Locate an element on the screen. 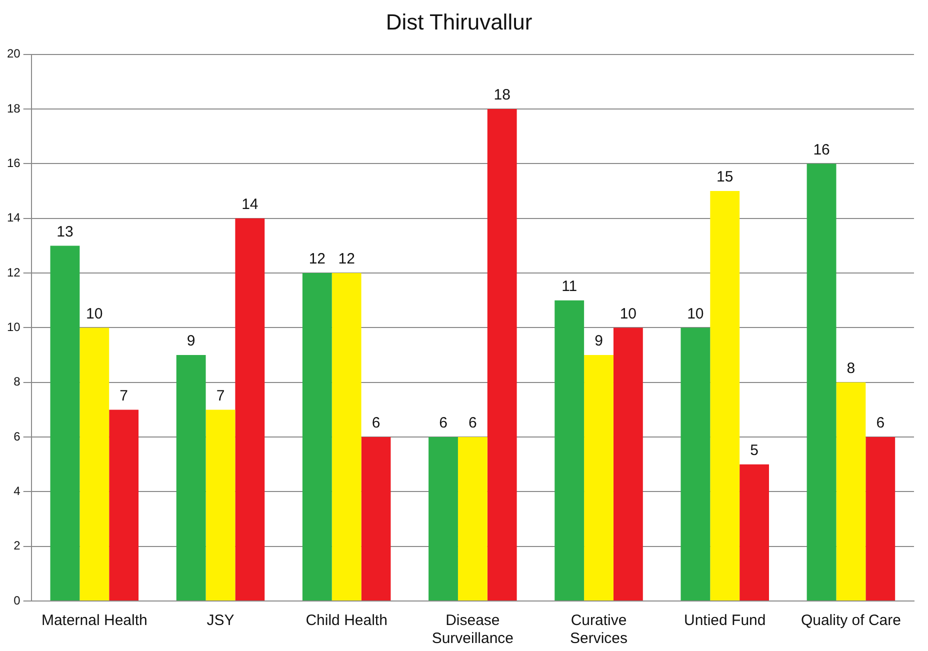  y-tick-label: 2 is located at coordinates (17, 545).